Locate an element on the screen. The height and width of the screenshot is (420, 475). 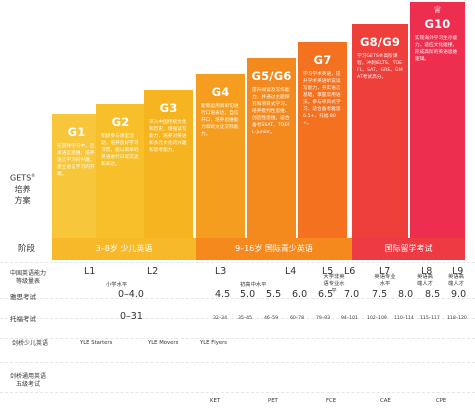
cambridge-main-exam: FCE is located at coordinates (331, 401).